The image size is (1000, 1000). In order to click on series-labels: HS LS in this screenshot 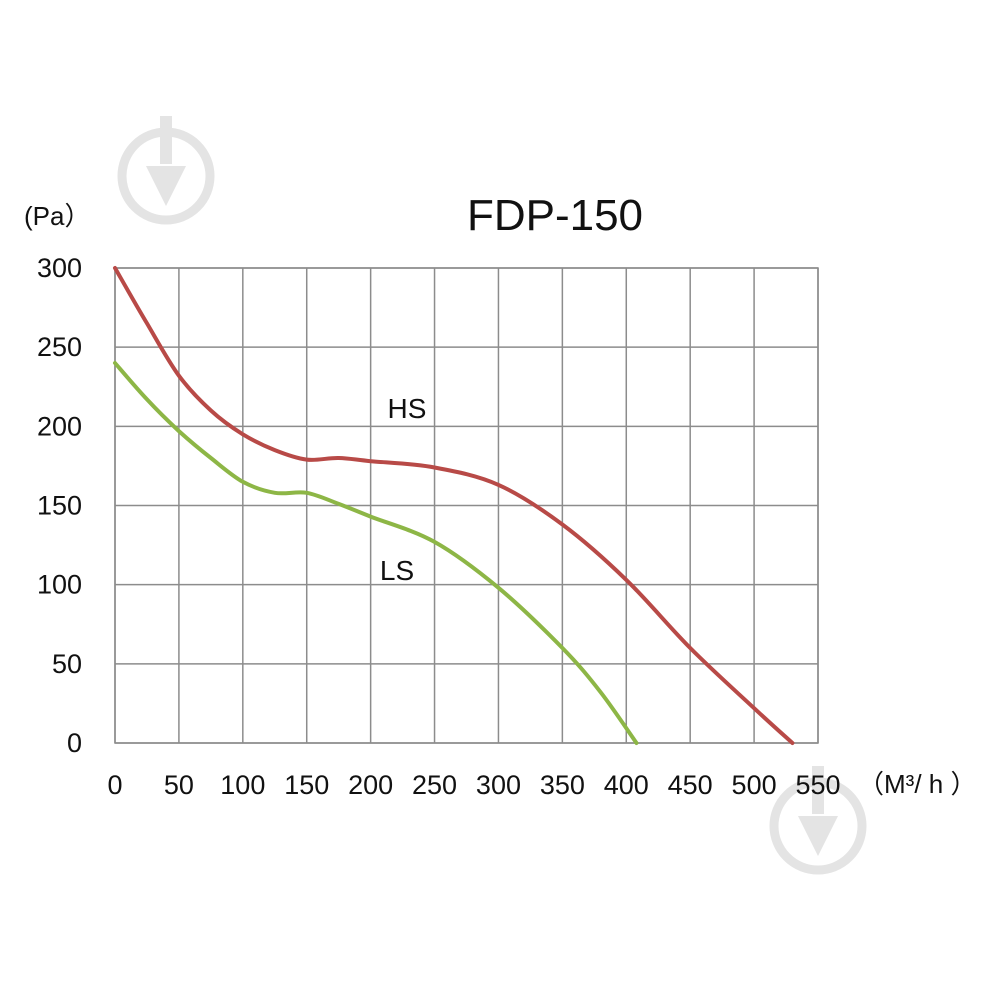, I will do `click(403, 489)`.